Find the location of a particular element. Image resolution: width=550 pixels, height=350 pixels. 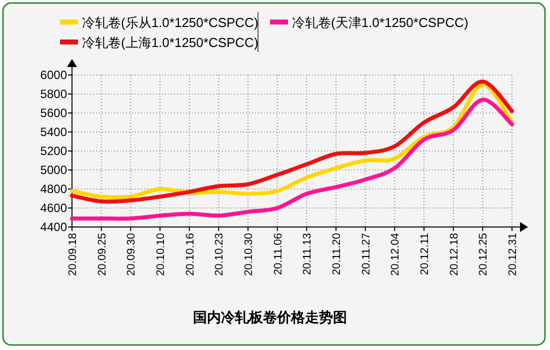

y-tick-label: 4800 is located at coordinates (54, 189).